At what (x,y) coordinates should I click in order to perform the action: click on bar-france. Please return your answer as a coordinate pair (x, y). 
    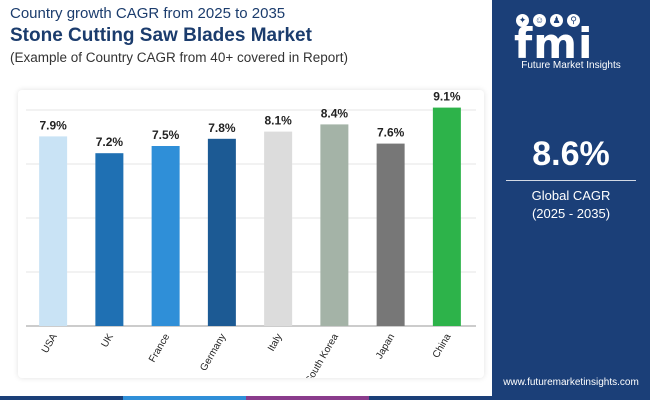
    Looking at the image, I should click on (165, 236).